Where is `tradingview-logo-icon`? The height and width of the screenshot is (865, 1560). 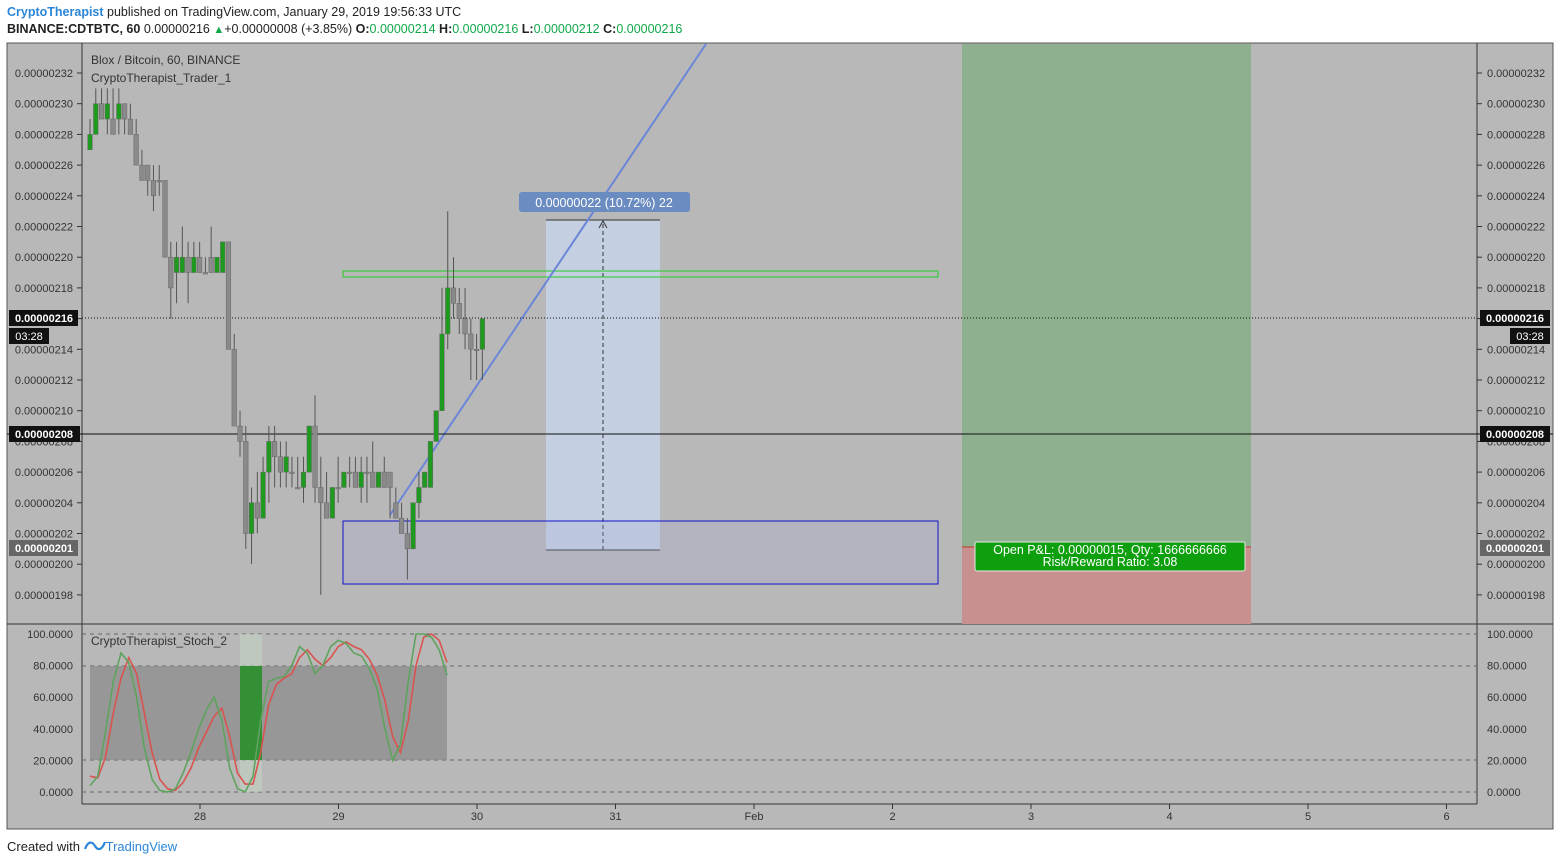
tradingview-logo-icon is located at coordinates (94, 846).